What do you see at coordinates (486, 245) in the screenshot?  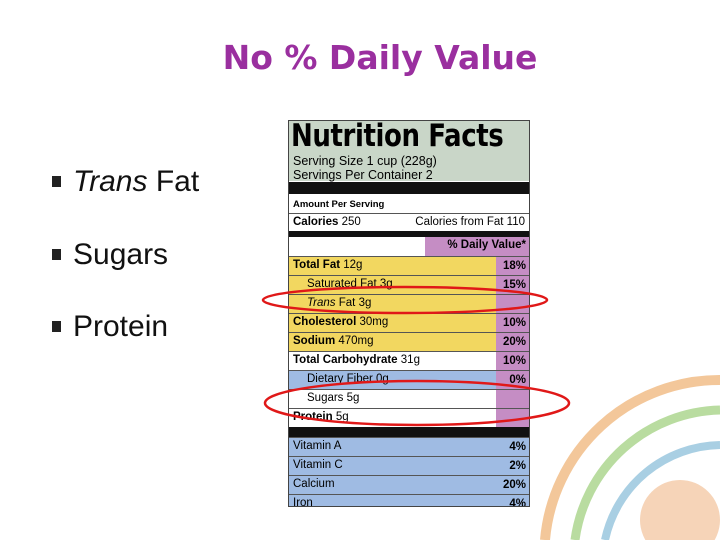 I see `dv-header: % Daily Value*` at bounding box center [486, 245].